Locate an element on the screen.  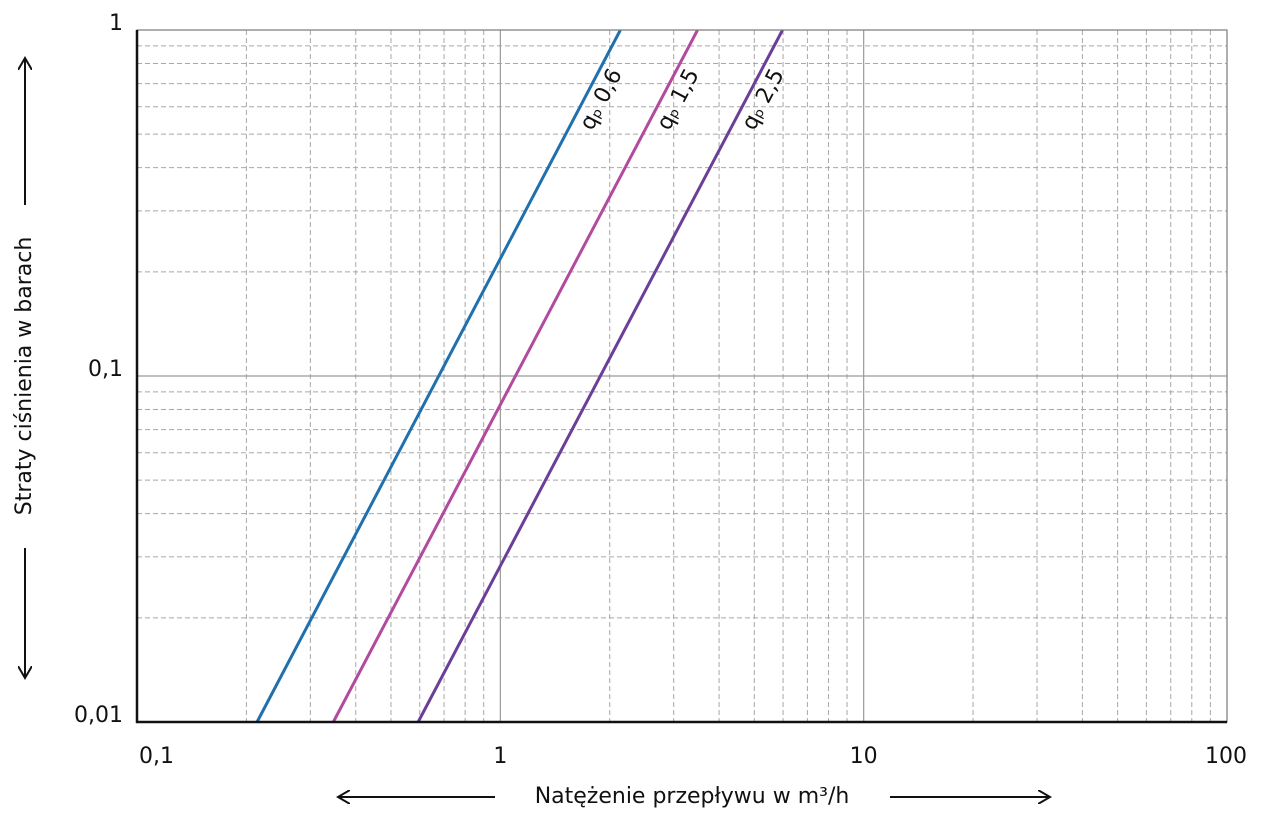
y-axis-label: Straty ciśnienia w barach is located at coordinates (24, 376).